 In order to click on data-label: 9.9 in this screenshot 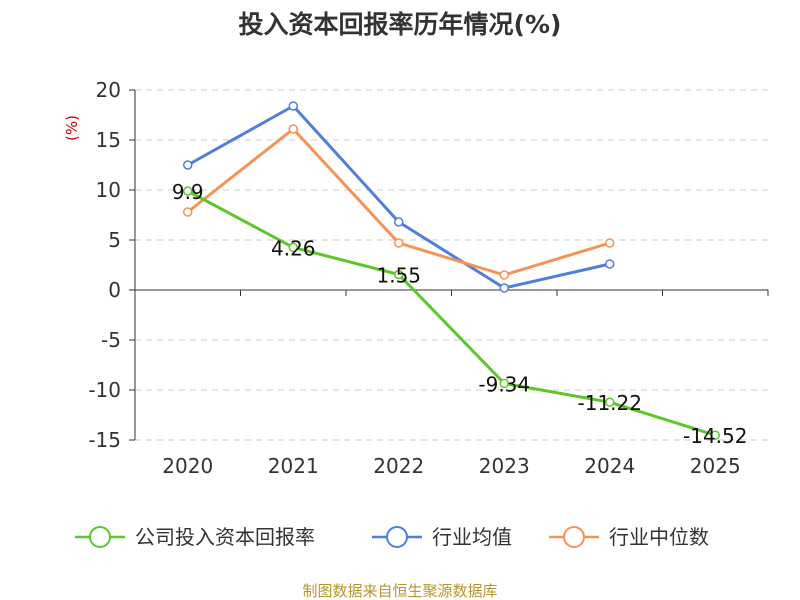, I will do `click(188, 192)`.